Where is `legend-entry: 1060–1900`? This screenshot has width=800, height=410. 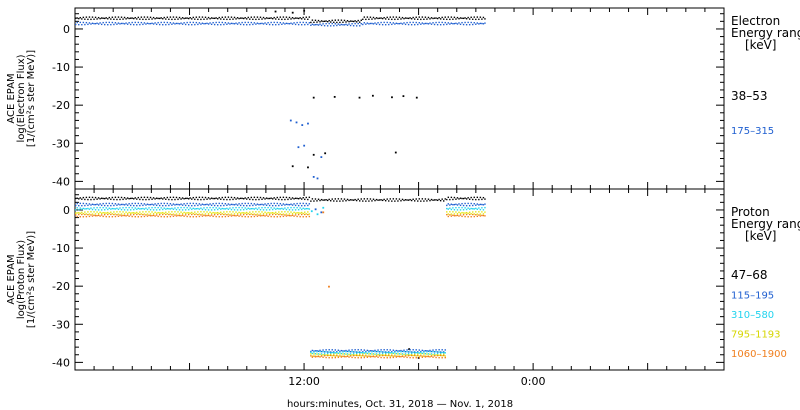
legend-entry: 1060–1900 is located at coordinates (759, 354).